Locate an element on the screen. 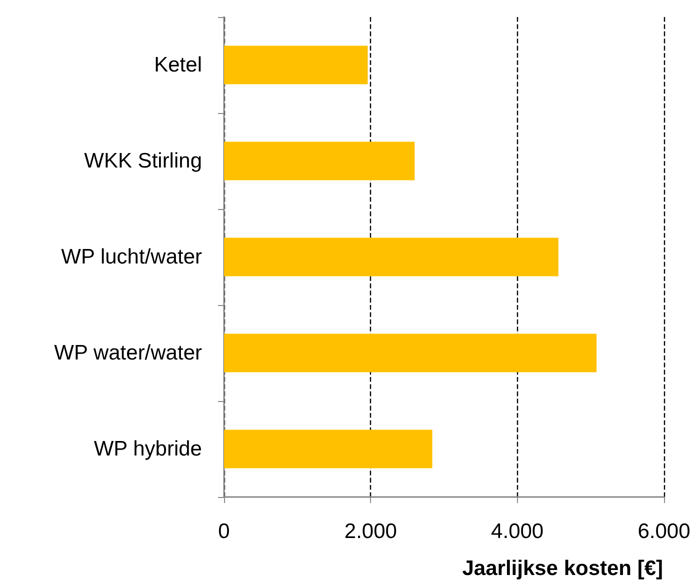  x-tick-label: 2.000 is located at coordinates (370, 531).